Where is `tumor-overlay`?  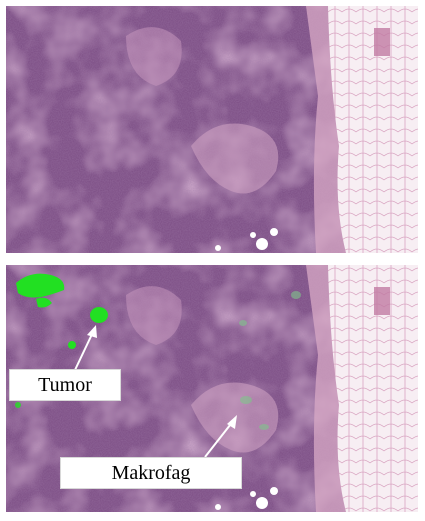
tumor-overlay is located at coordinates (61, 340).